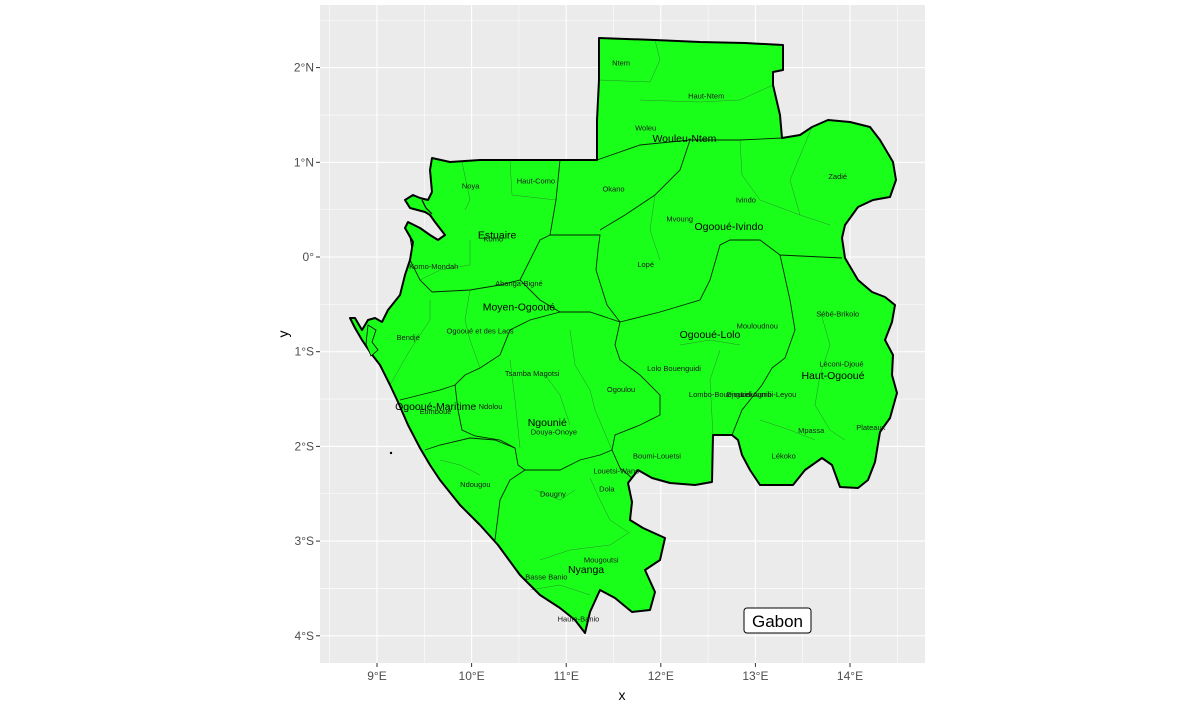 The image size is (1200, 709). Describe the element at coordinates (304, 68) in the screenshot. I see `y-tick-label: 2°N` at that location.